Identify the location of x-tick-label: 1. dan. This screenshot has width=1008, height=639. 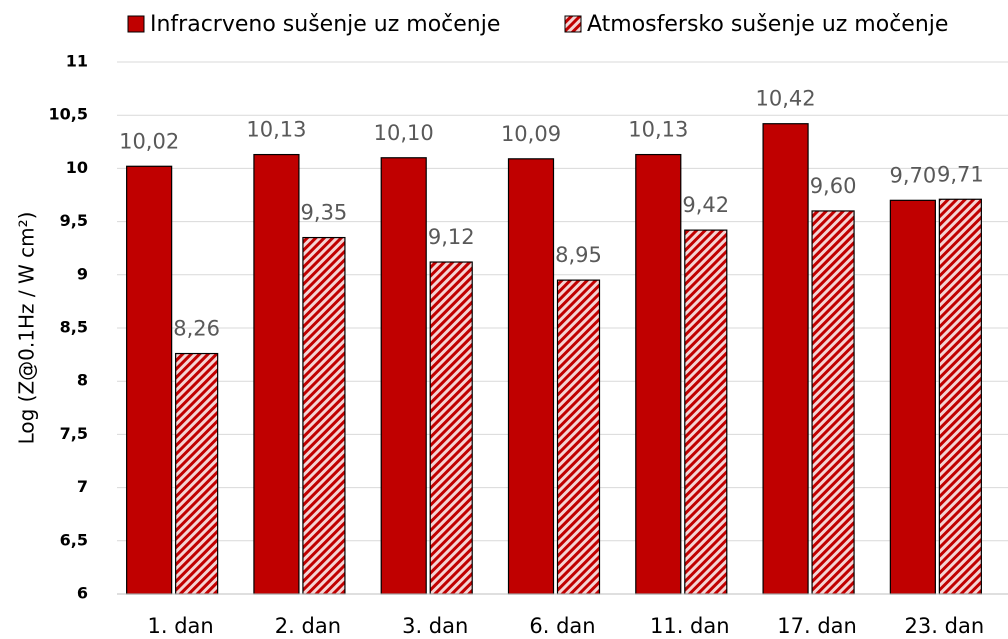
(181, 626).